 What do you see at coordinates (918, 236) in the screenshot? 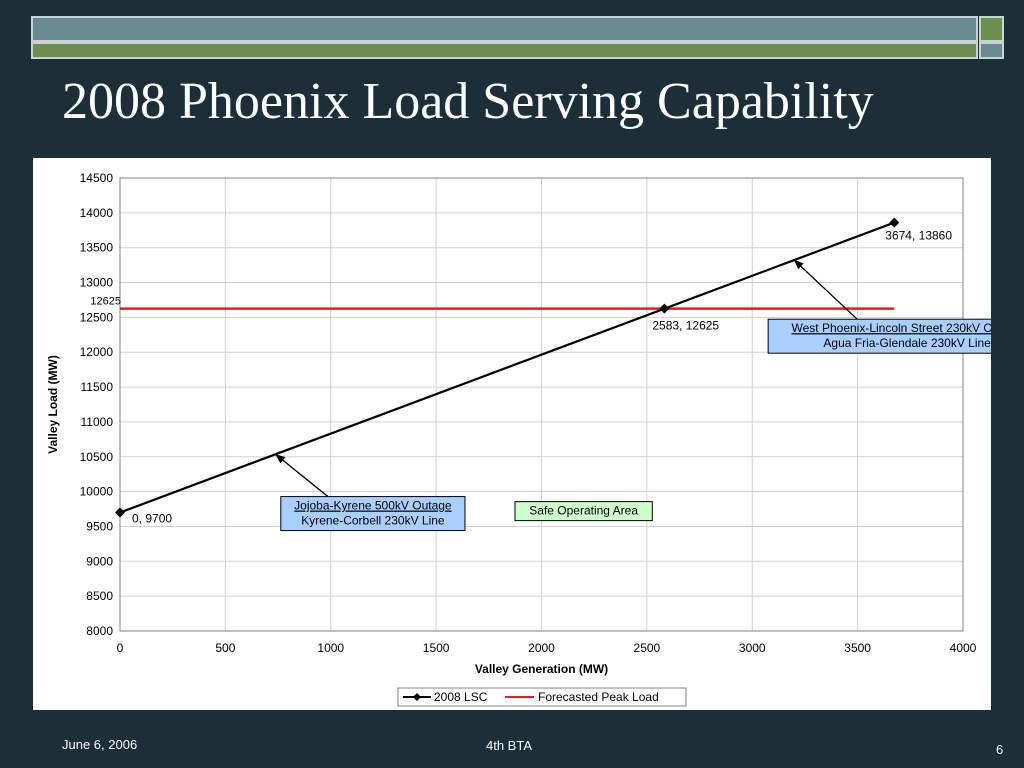
I see `lsc-data-label: 3674, 13860` at bounding box center [918, 236].